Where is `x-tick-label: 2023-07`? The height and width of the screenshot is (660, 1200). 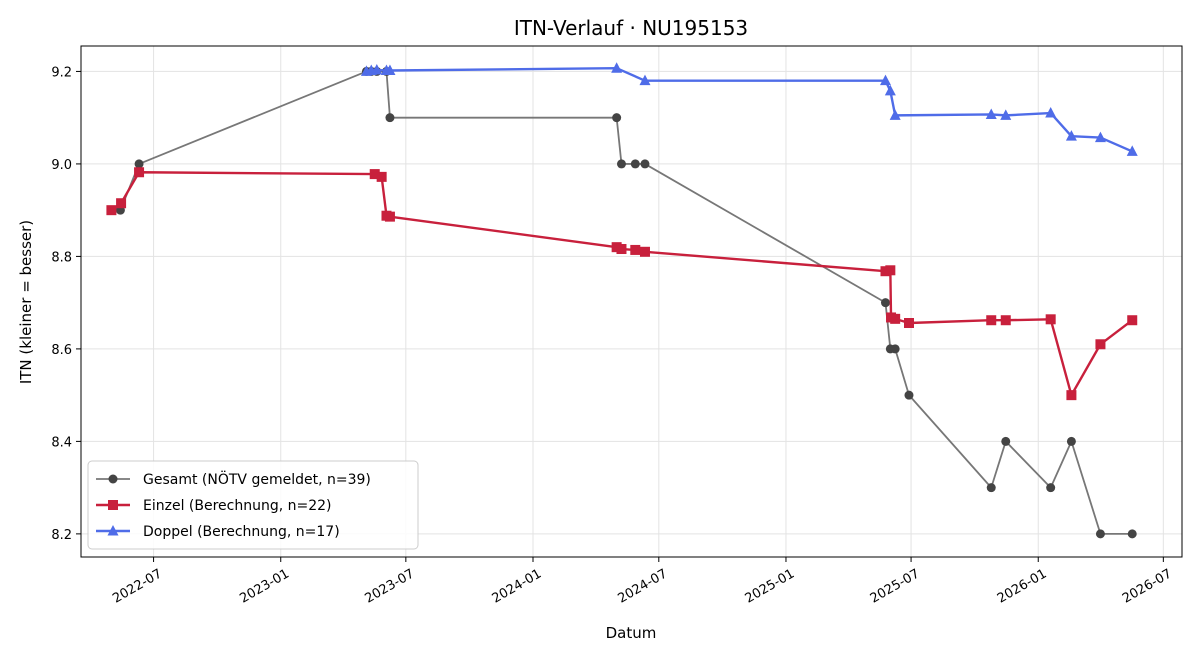 x-tick-label: 2023-07 is located at coordinates (389, 586).